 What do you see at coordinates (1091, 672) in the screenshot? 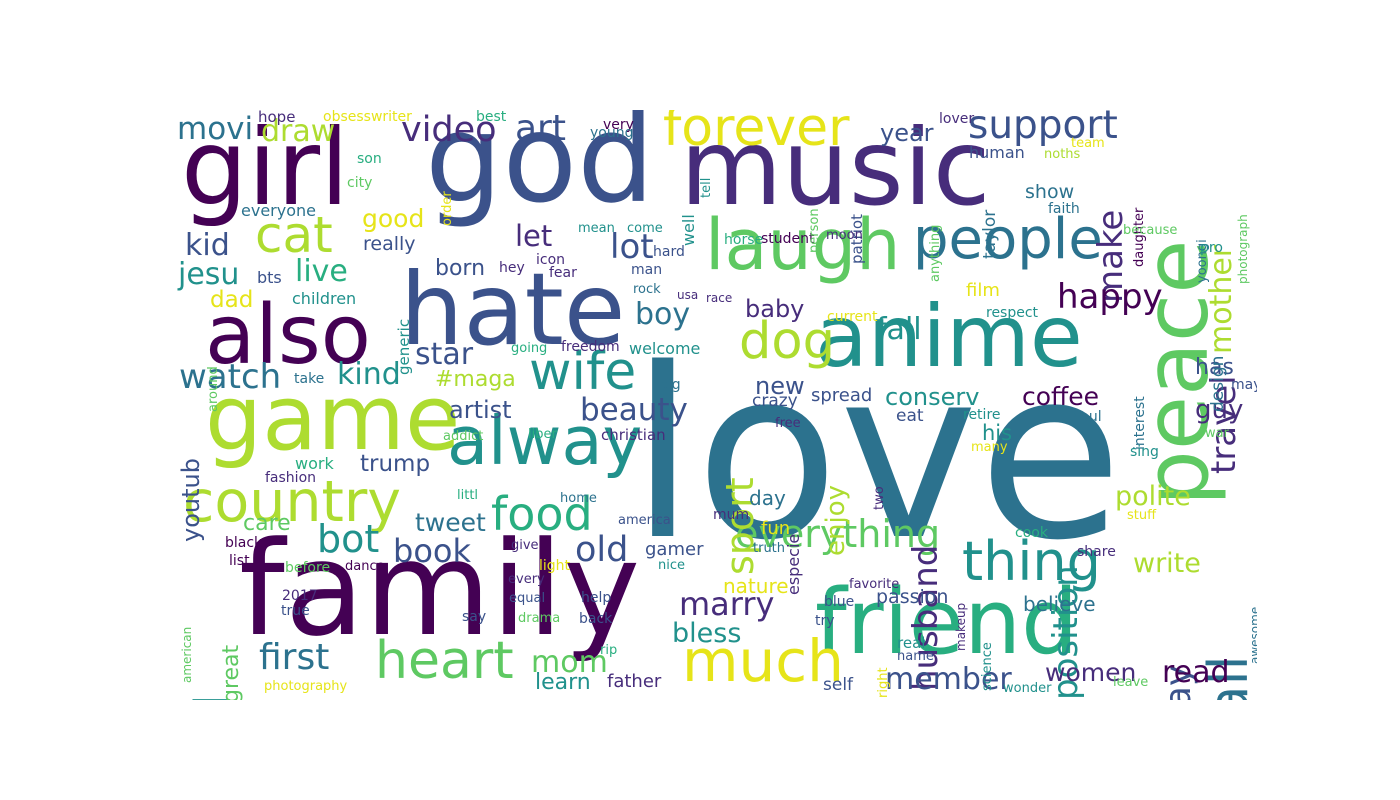
I see `word-women: women` at bounding box center [1091, 672].